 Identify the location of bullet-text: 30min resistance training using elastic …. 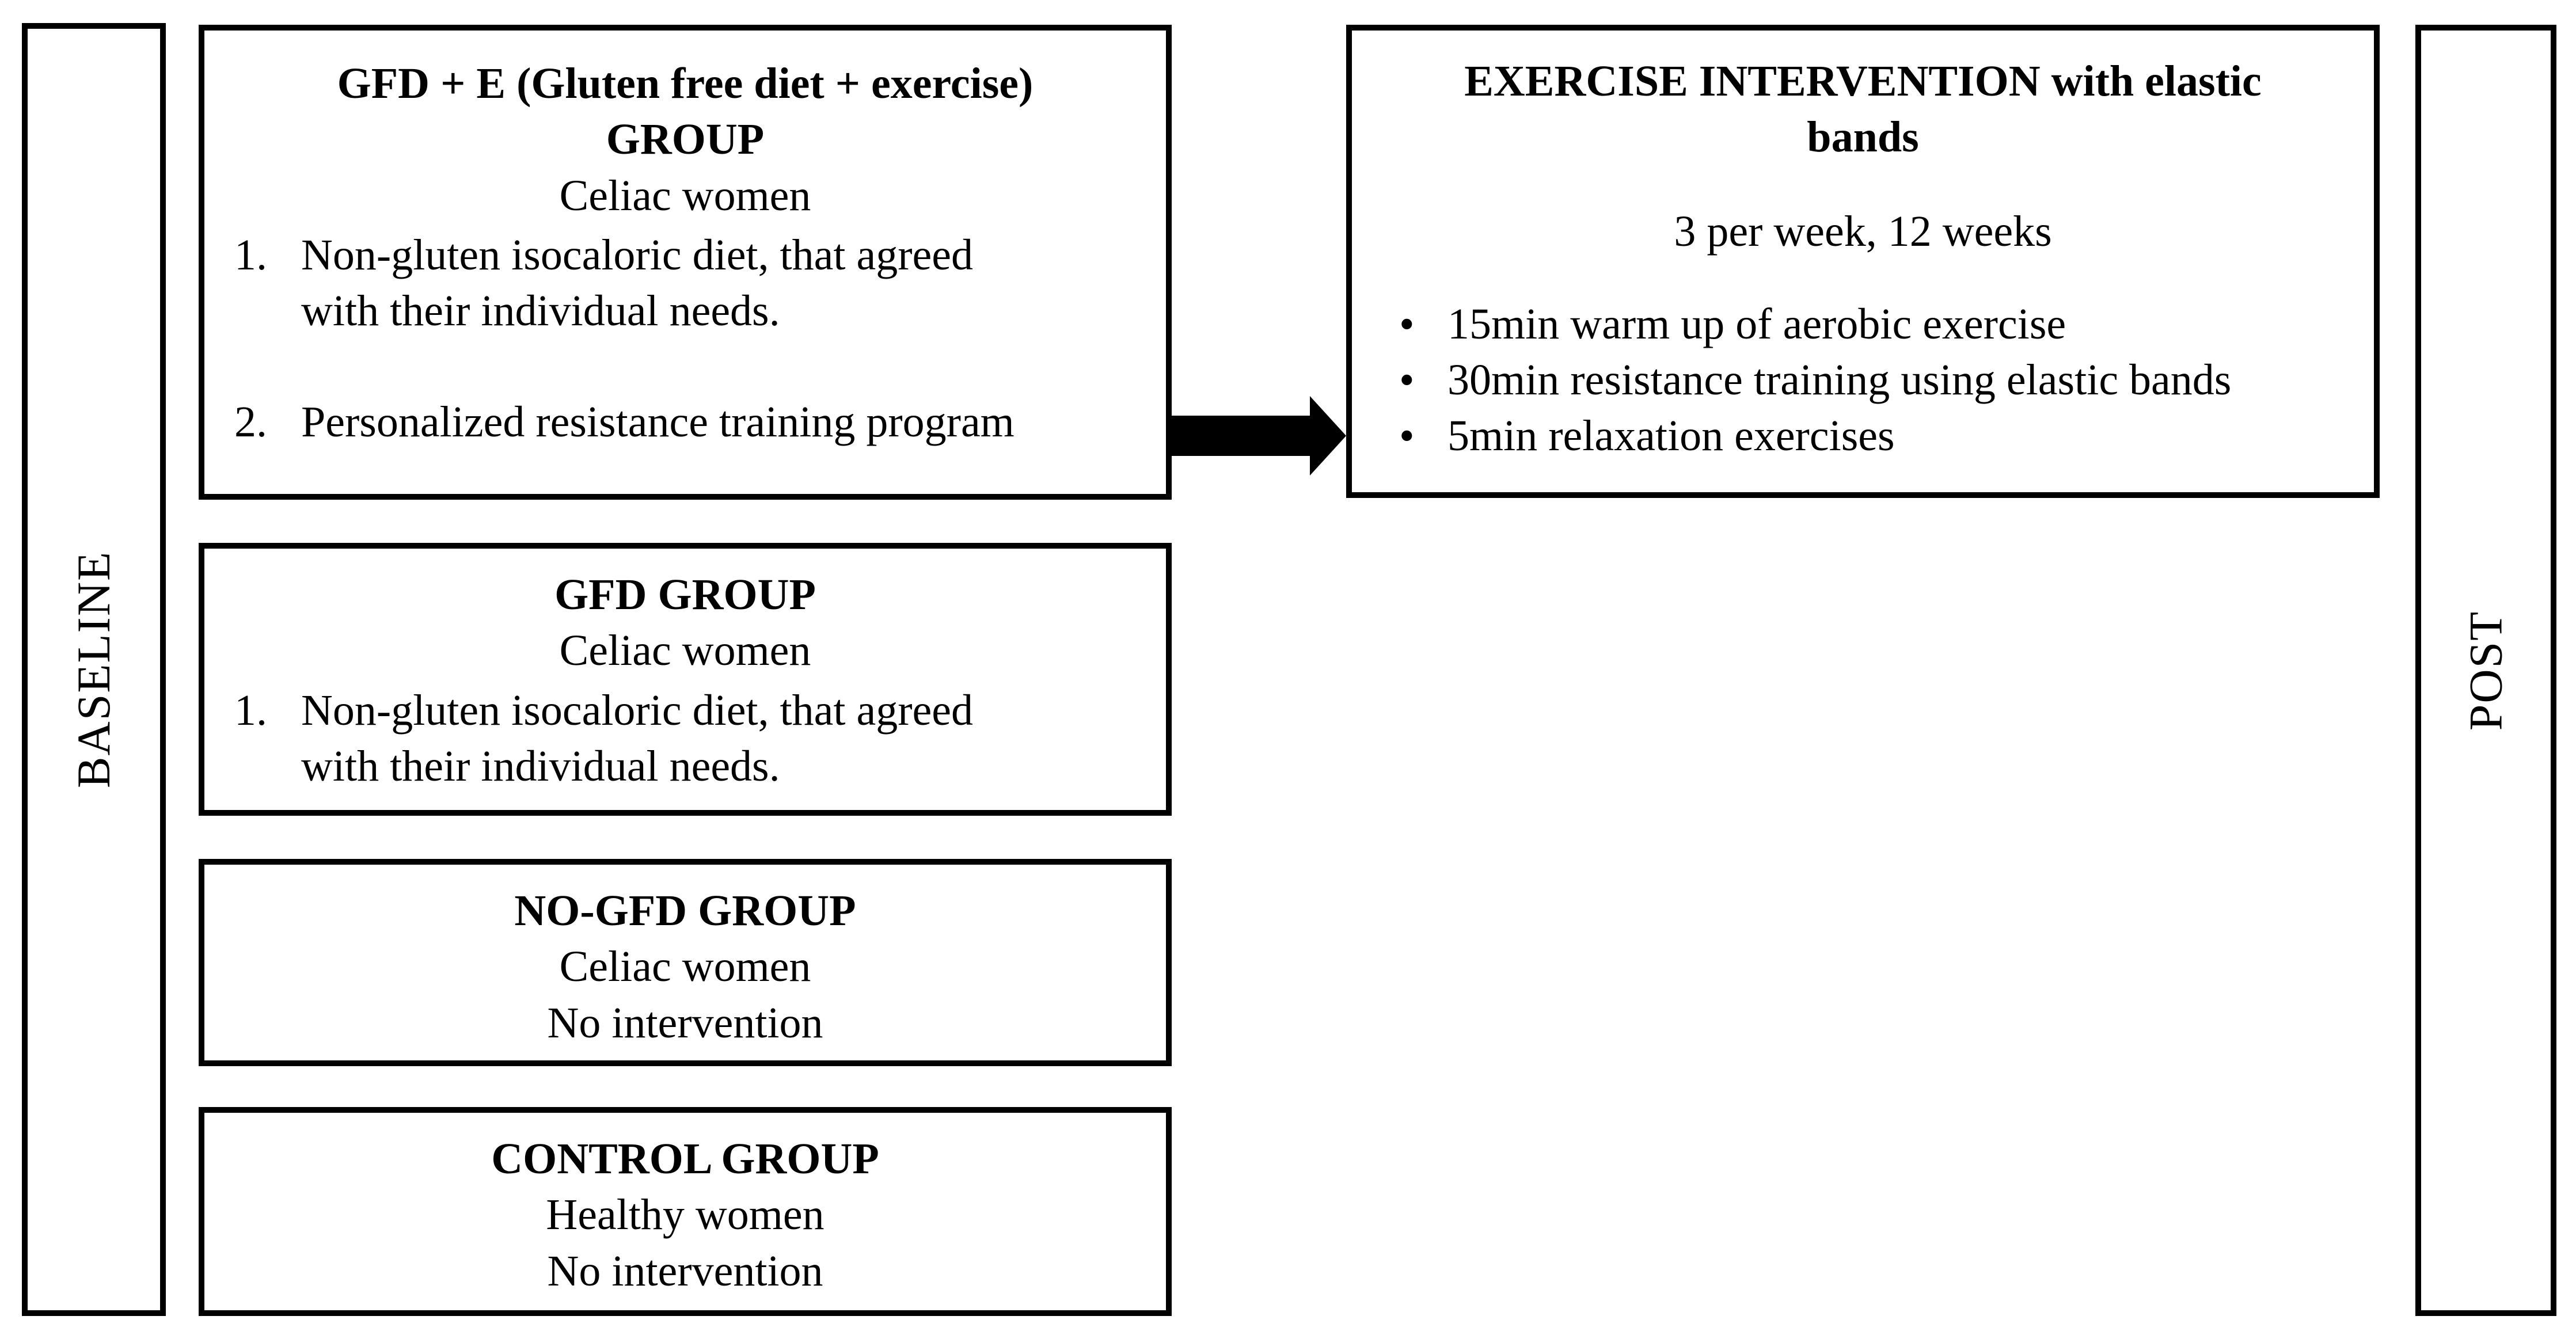
(1840, 380).